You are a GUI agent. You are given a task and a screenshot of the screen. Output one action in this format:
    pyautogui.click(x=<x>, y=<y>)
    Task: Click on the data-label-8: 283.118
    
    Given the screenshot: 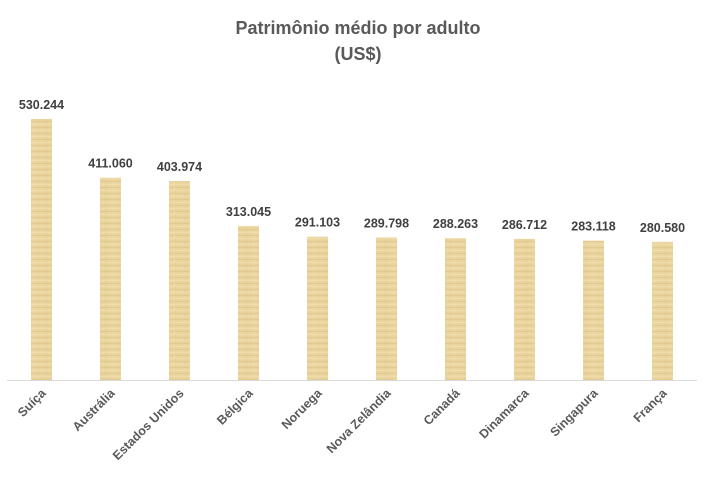 What is the action you would take?
    pyautogui.click(x=593, y=227)
    